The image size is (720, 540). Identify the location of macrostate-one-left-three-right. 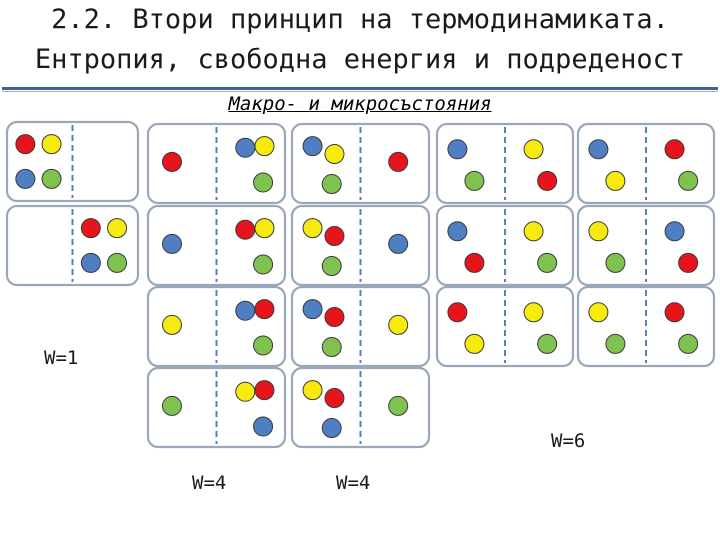
(216, 285).